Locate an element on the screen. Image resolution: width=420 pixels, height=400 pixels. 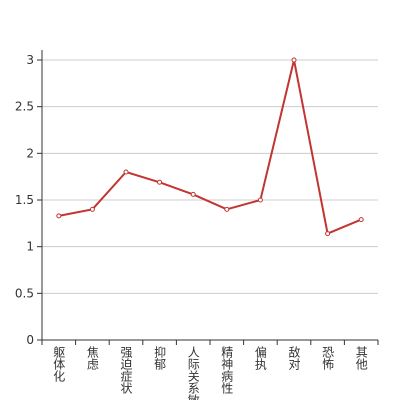
x-tick-label: 躯体化 is located at coordinates (59, 364).